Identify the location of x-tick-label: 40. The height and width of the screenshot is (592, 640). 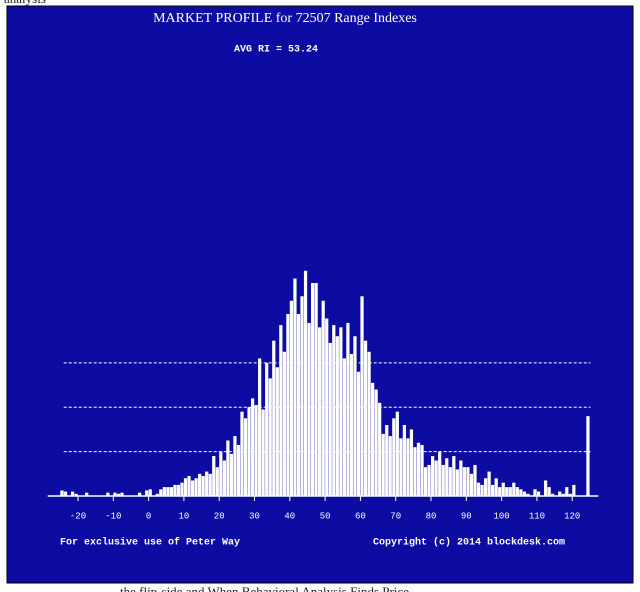
(289, 516).